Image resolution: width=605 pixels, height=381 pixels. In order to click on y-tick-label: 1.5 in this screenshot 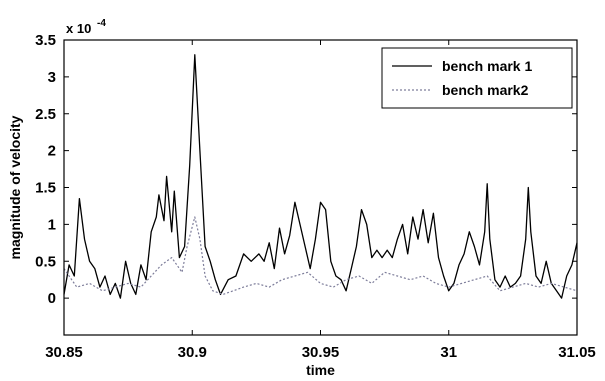, I will do `click(45, 188)`.